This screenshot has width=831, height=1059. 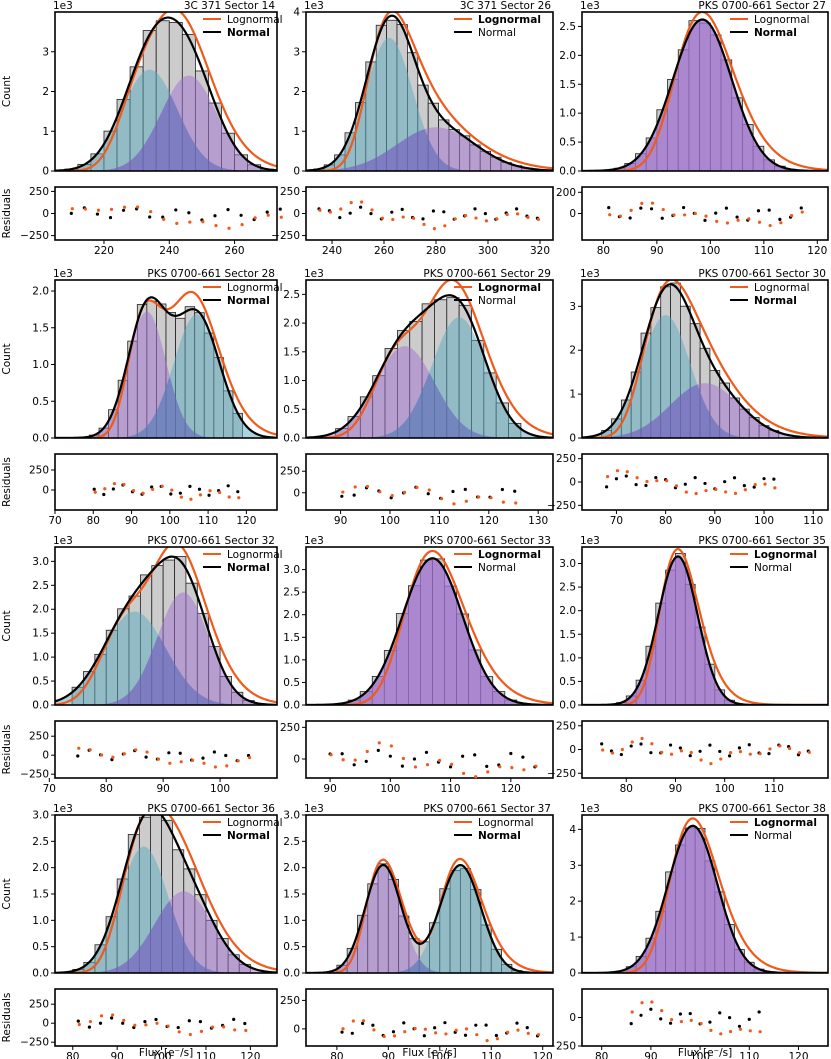 What do you see at coordinates (540, 251) in the screenshot?
I see `x-tick-label: 320` at bounding box center [540, 251].